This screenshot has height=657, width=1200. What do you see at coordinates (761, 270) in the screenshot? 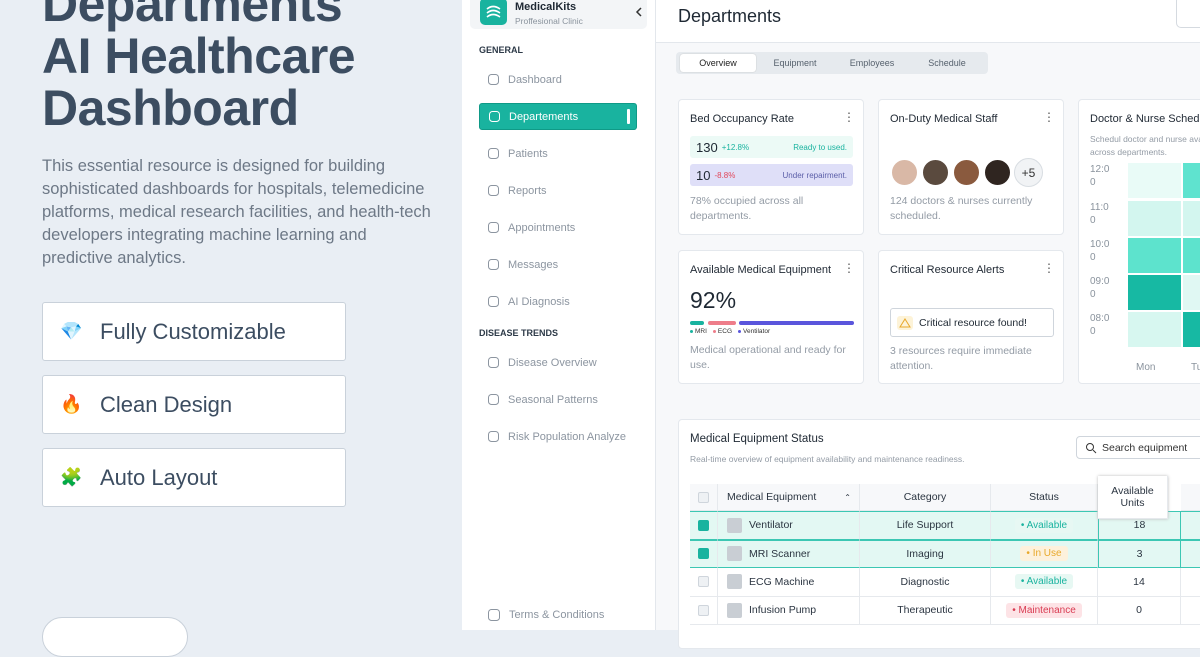
I see `card-title: Available Medical Equipment` at bounding box center [761, 270].